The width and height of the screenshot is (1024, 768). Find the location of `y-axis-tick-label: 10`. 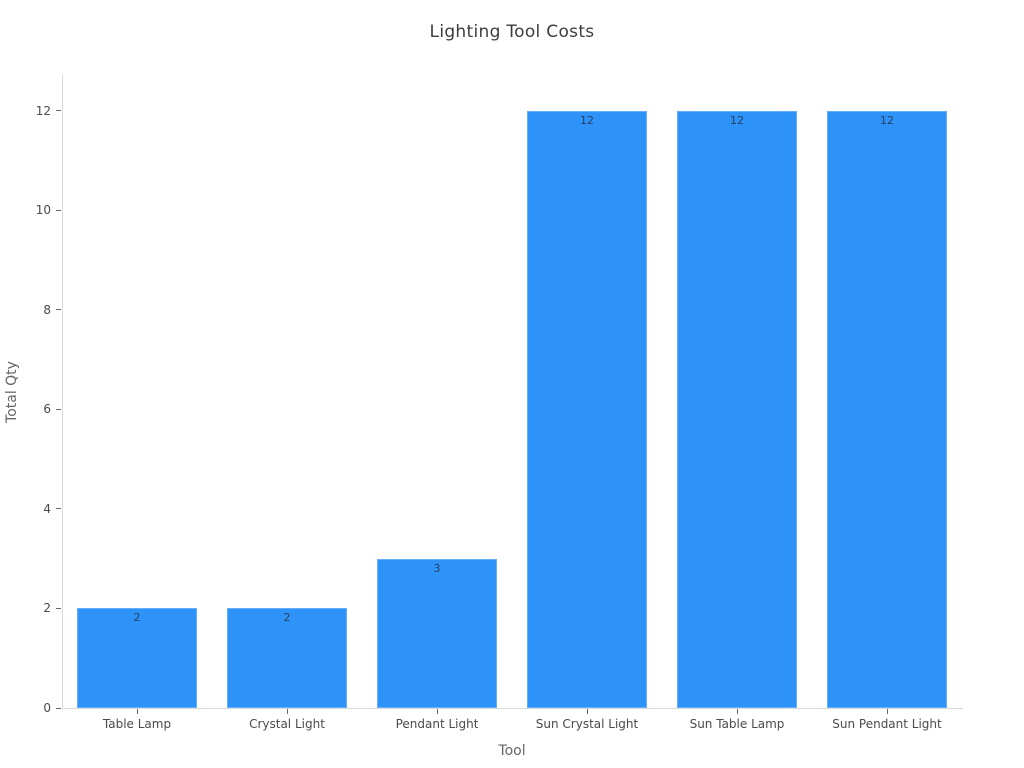

y-axis-tick-label: 10 is located at coordinates (43, 210).